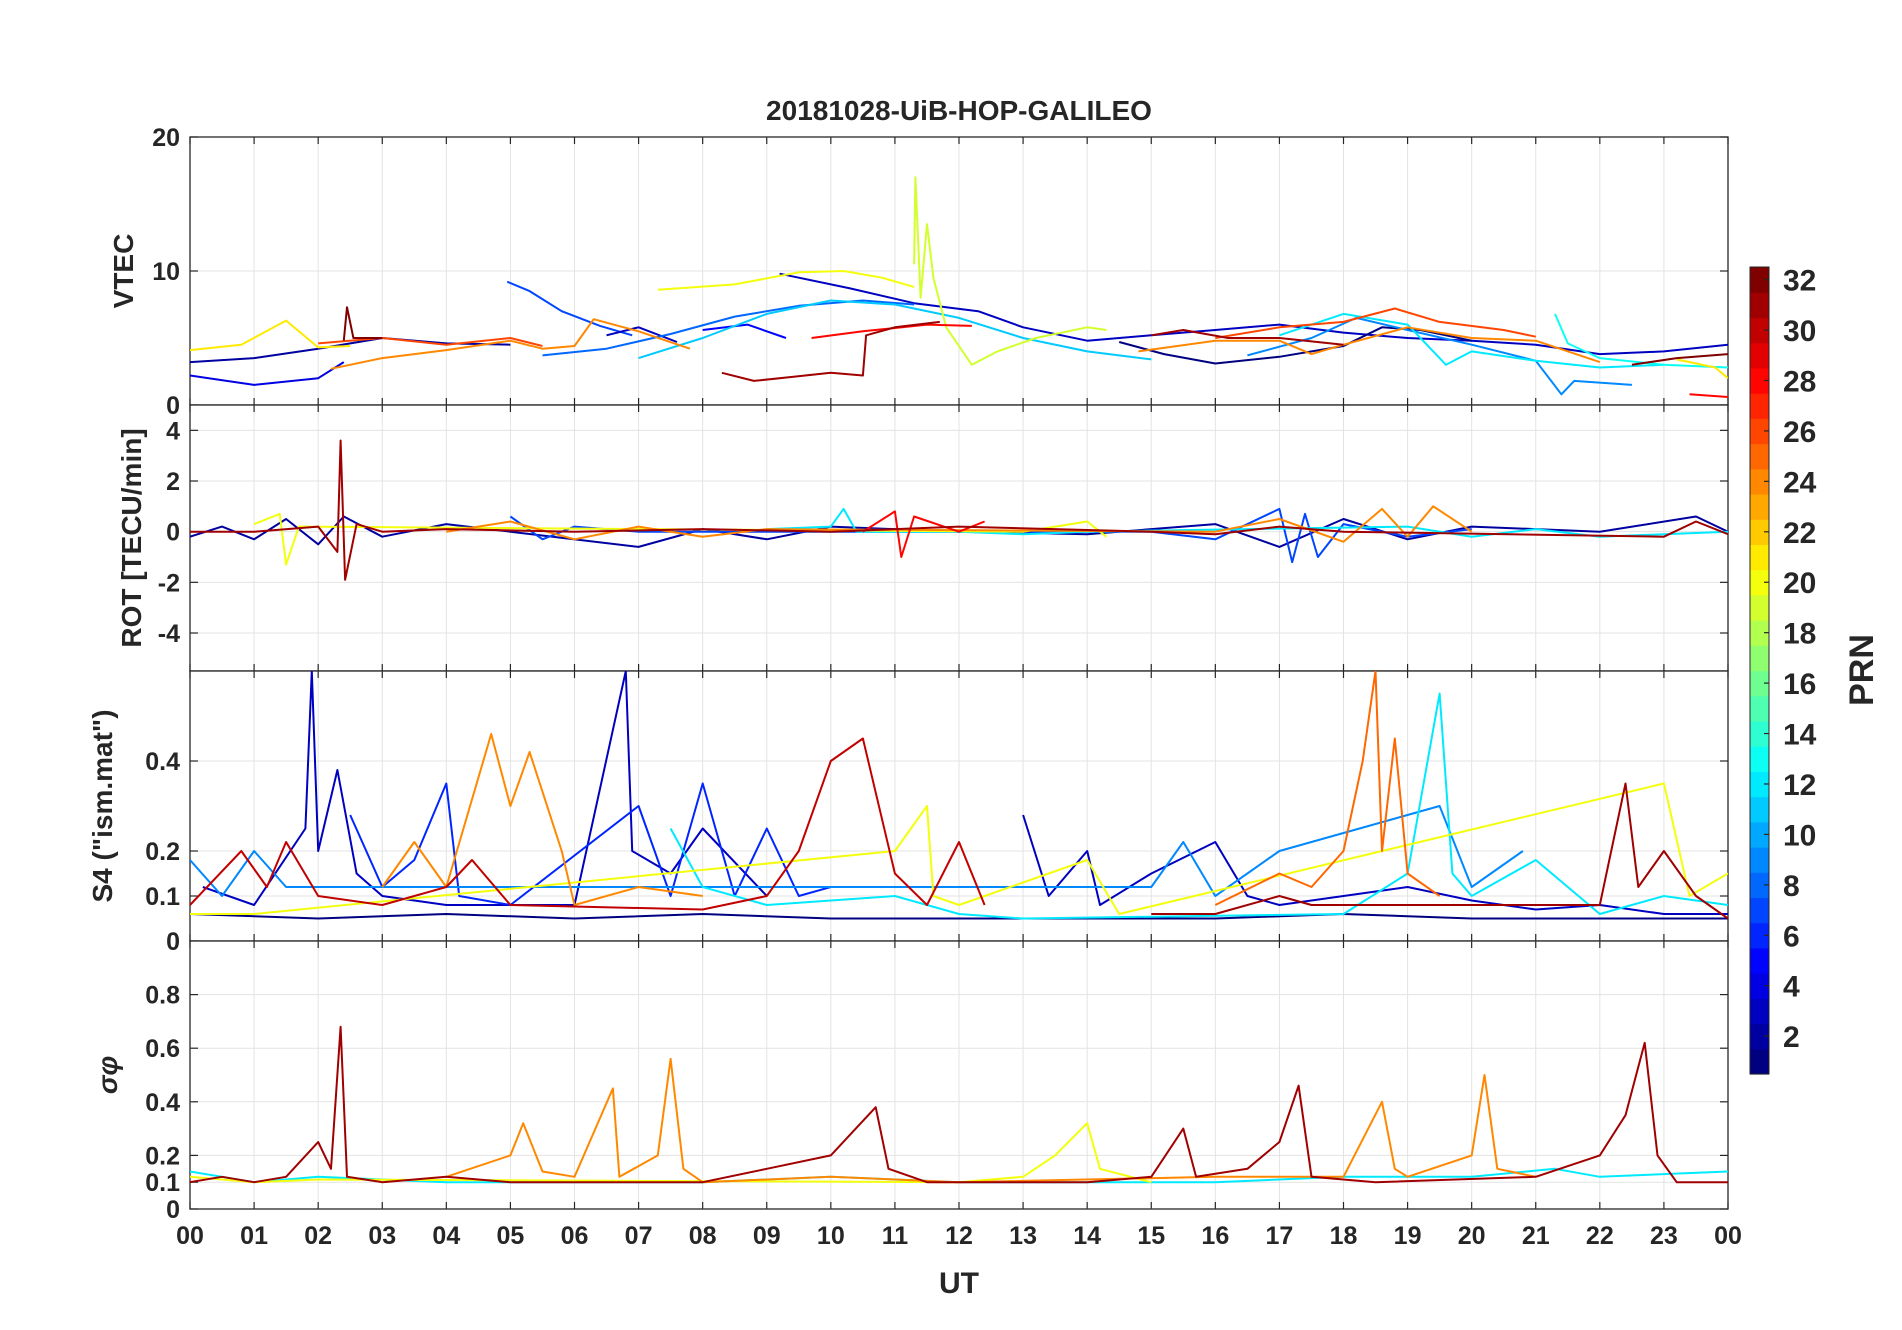  Describe the element at coordinates (173, 431) in the screenshot. I see `rot-y-tick-label: 4` at that location.